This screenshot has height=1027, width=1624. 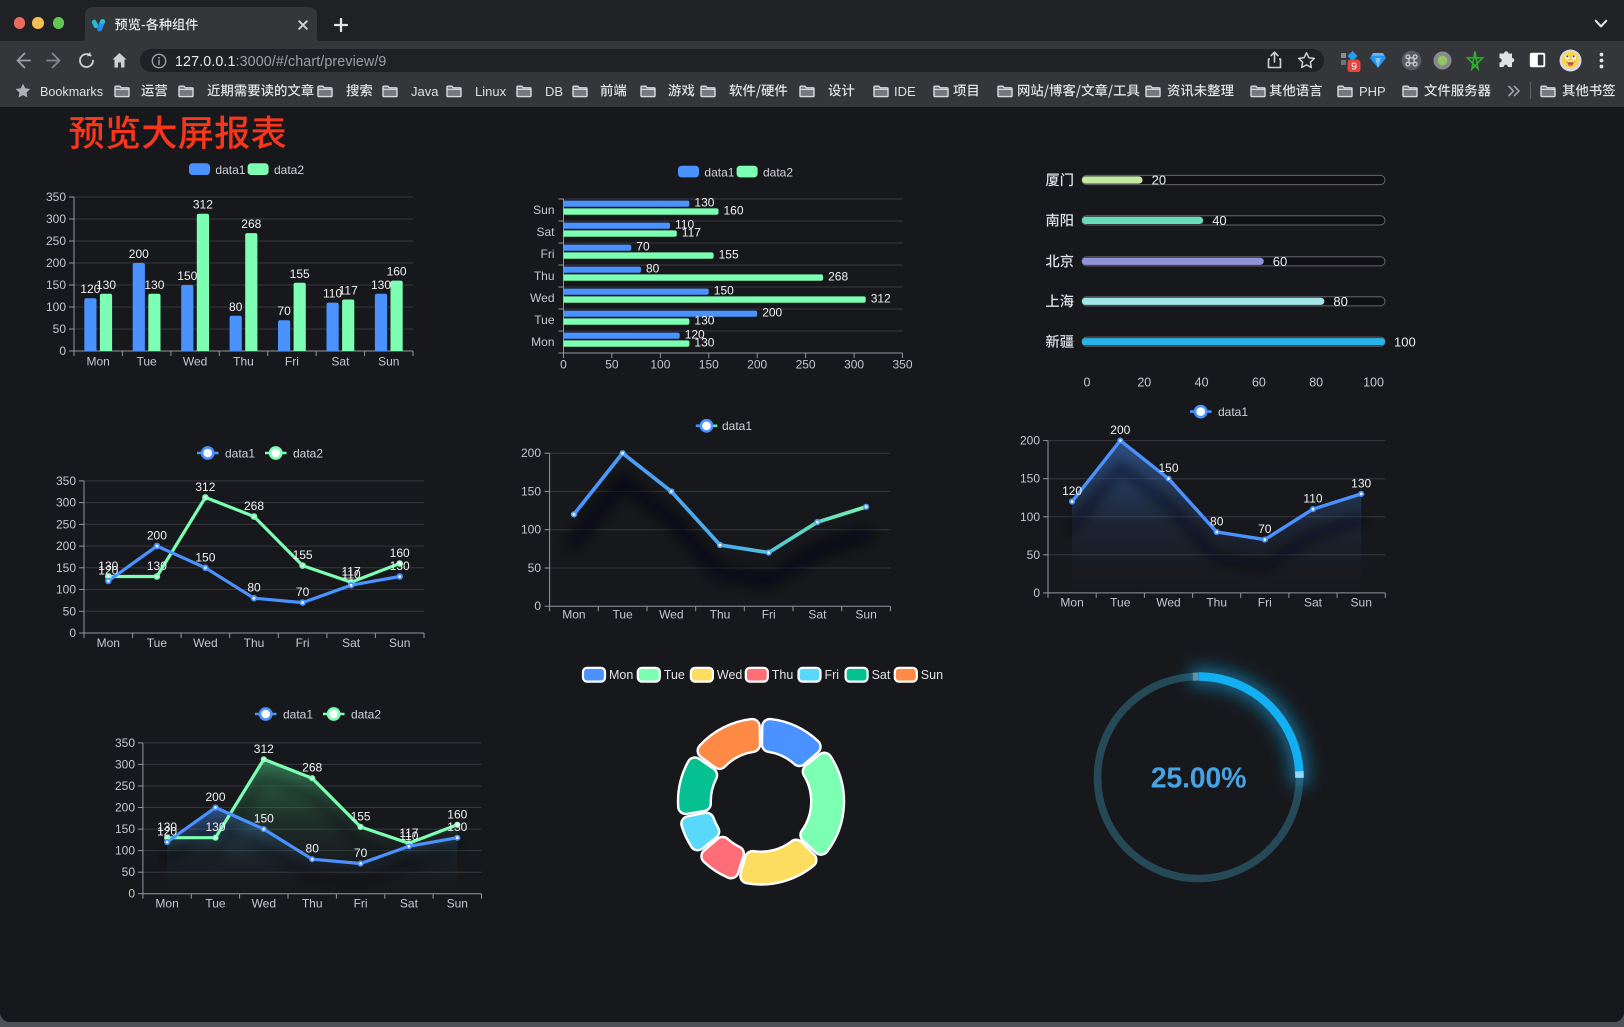 What do you see at coordinates (332, 294) in the screenshot?
I see `svg-text: 110` at bounding box center [332, 294].